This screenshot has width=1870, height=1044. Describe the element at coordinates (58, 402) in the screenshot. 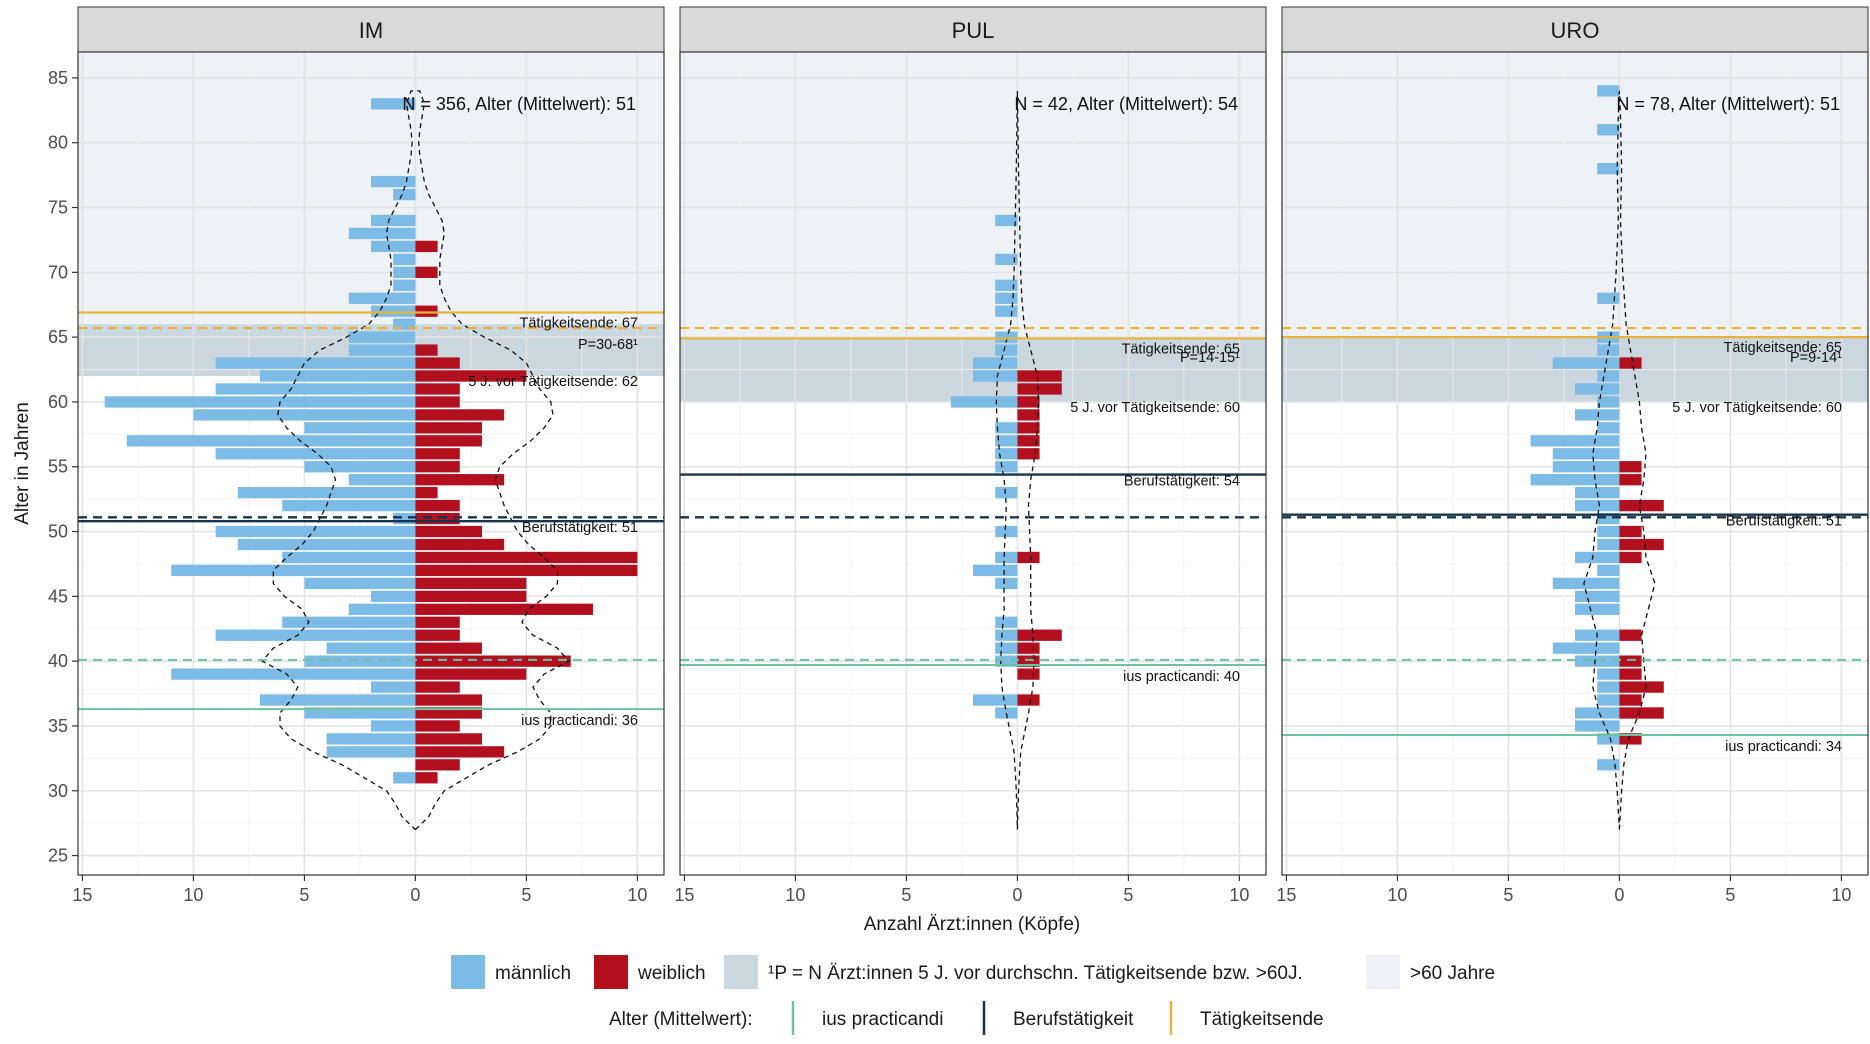

I see `y-tick-label: 60` at that location.